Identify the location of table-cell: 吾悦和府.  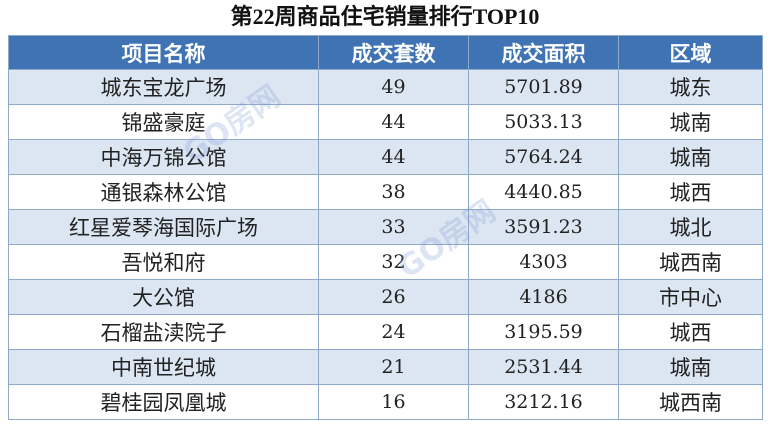
(163, 262).